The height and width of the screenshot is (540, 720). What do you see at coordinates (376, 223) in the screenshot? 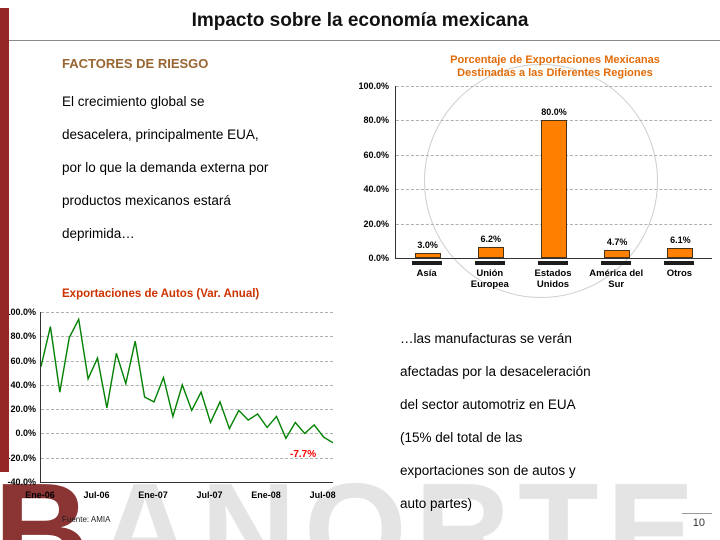
I see `bar-chart-y-tick-label: 20.0%` at bounding box center [376, 223].